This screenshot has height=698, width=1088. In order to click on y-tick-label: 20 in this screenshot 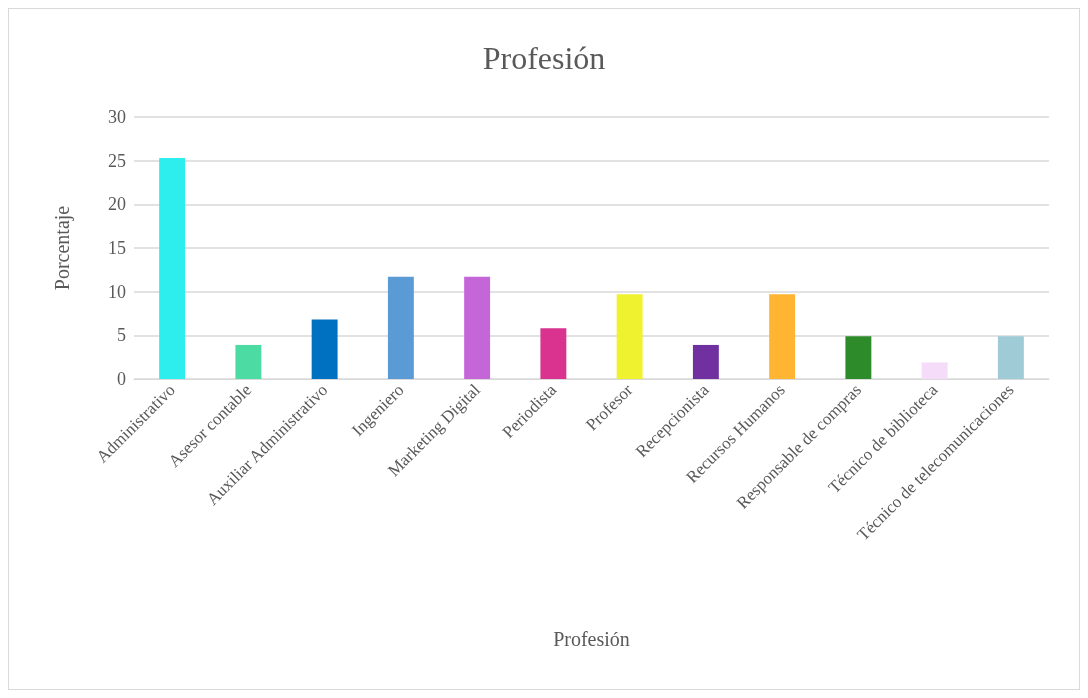, I will do `click(117, 204)`.